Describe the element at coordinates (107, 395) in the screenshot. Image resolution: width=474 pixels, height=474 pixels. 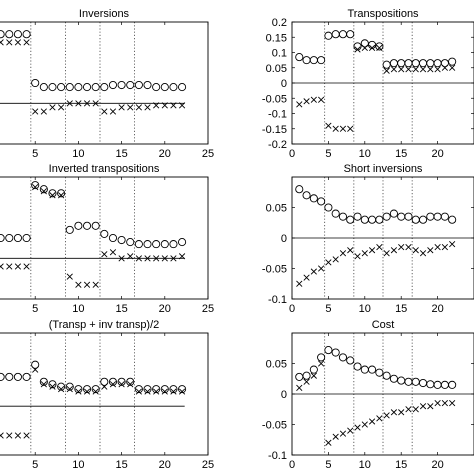
I see `subplot-5: (Transp + inv transp)/2 5 10 15 20 25` at that location.